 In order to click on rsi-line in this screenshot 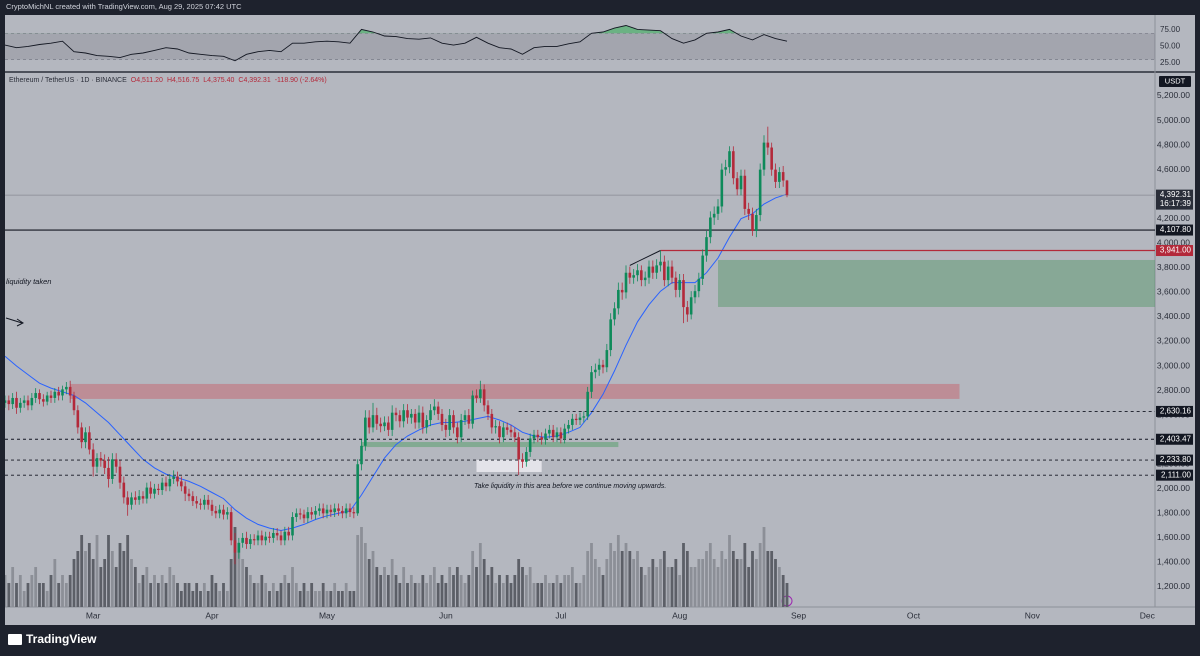, I will do `click(396, 43)`.